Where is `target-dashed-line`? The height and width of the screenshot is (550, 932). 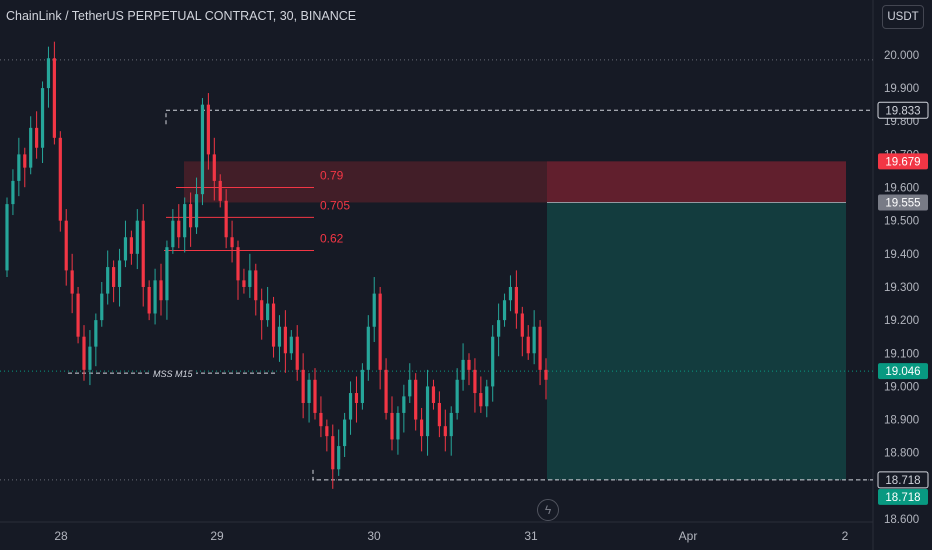
target-dashed-line is located at coordinates (592, 475).